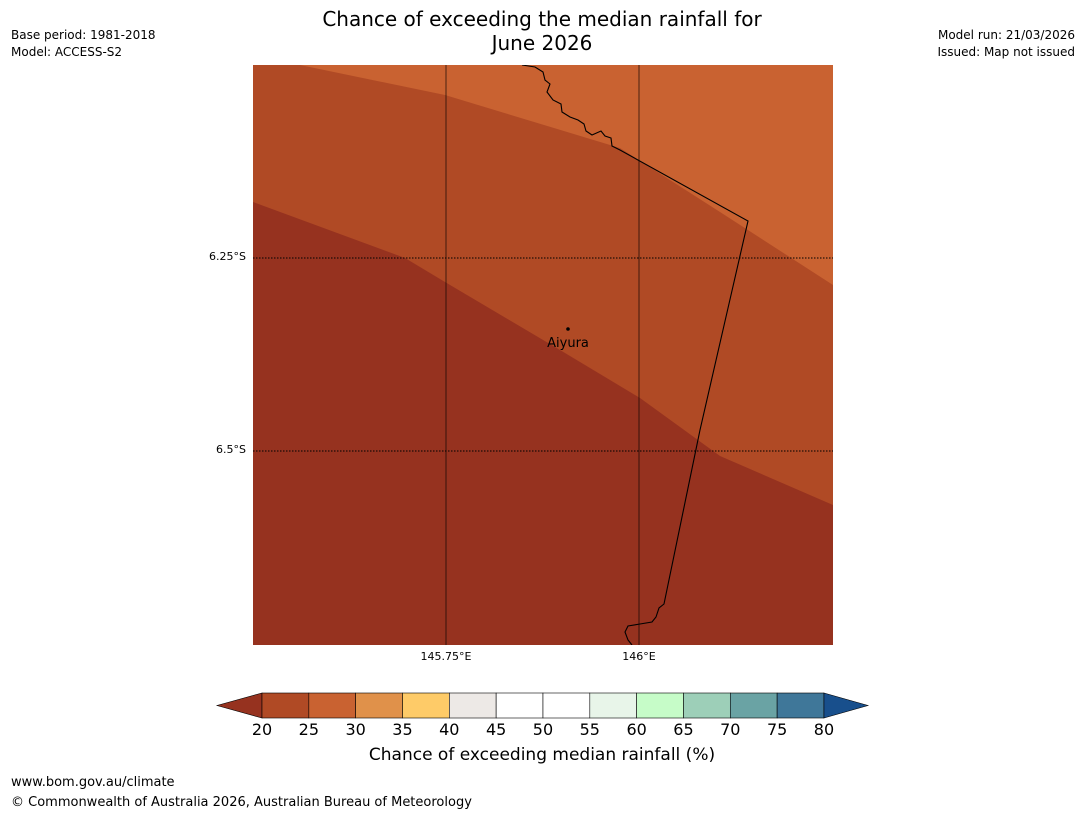 This screenshot has height=816, width=1085. What do you see at coordinates (568, 329) in the screenshot?
I see `aiyura-marker` at bounding box center [568, 329].